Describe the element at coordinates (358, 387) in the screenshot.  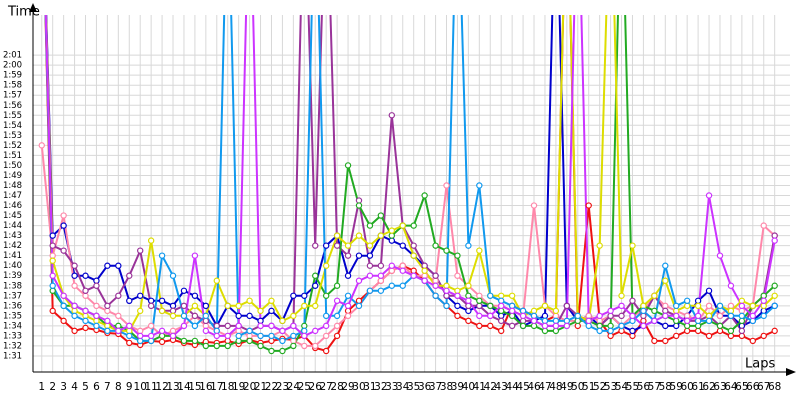
I see `x-tick-label: 30` at that location.